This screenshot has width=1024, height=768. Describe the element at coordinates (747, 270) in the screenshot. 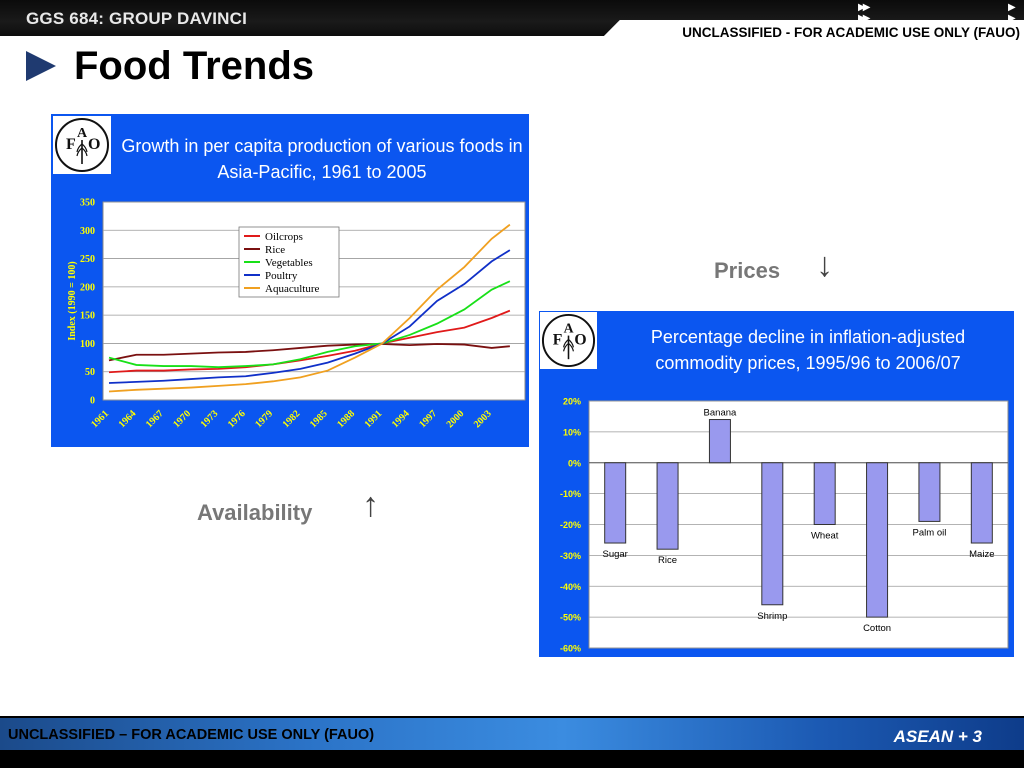

I see `prices-label: Prices` at that location.